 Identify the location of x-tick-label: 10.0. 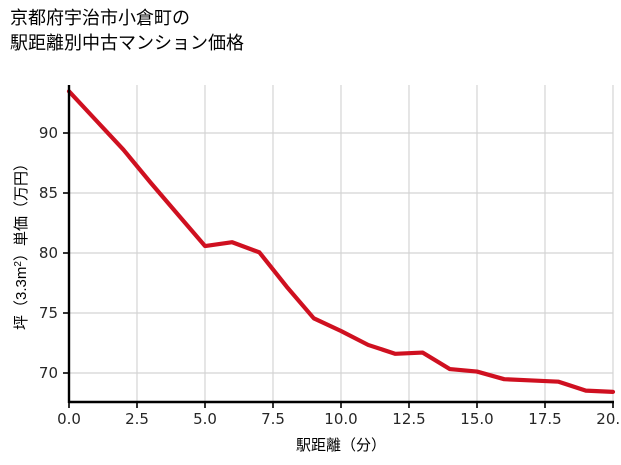
(340, 419).